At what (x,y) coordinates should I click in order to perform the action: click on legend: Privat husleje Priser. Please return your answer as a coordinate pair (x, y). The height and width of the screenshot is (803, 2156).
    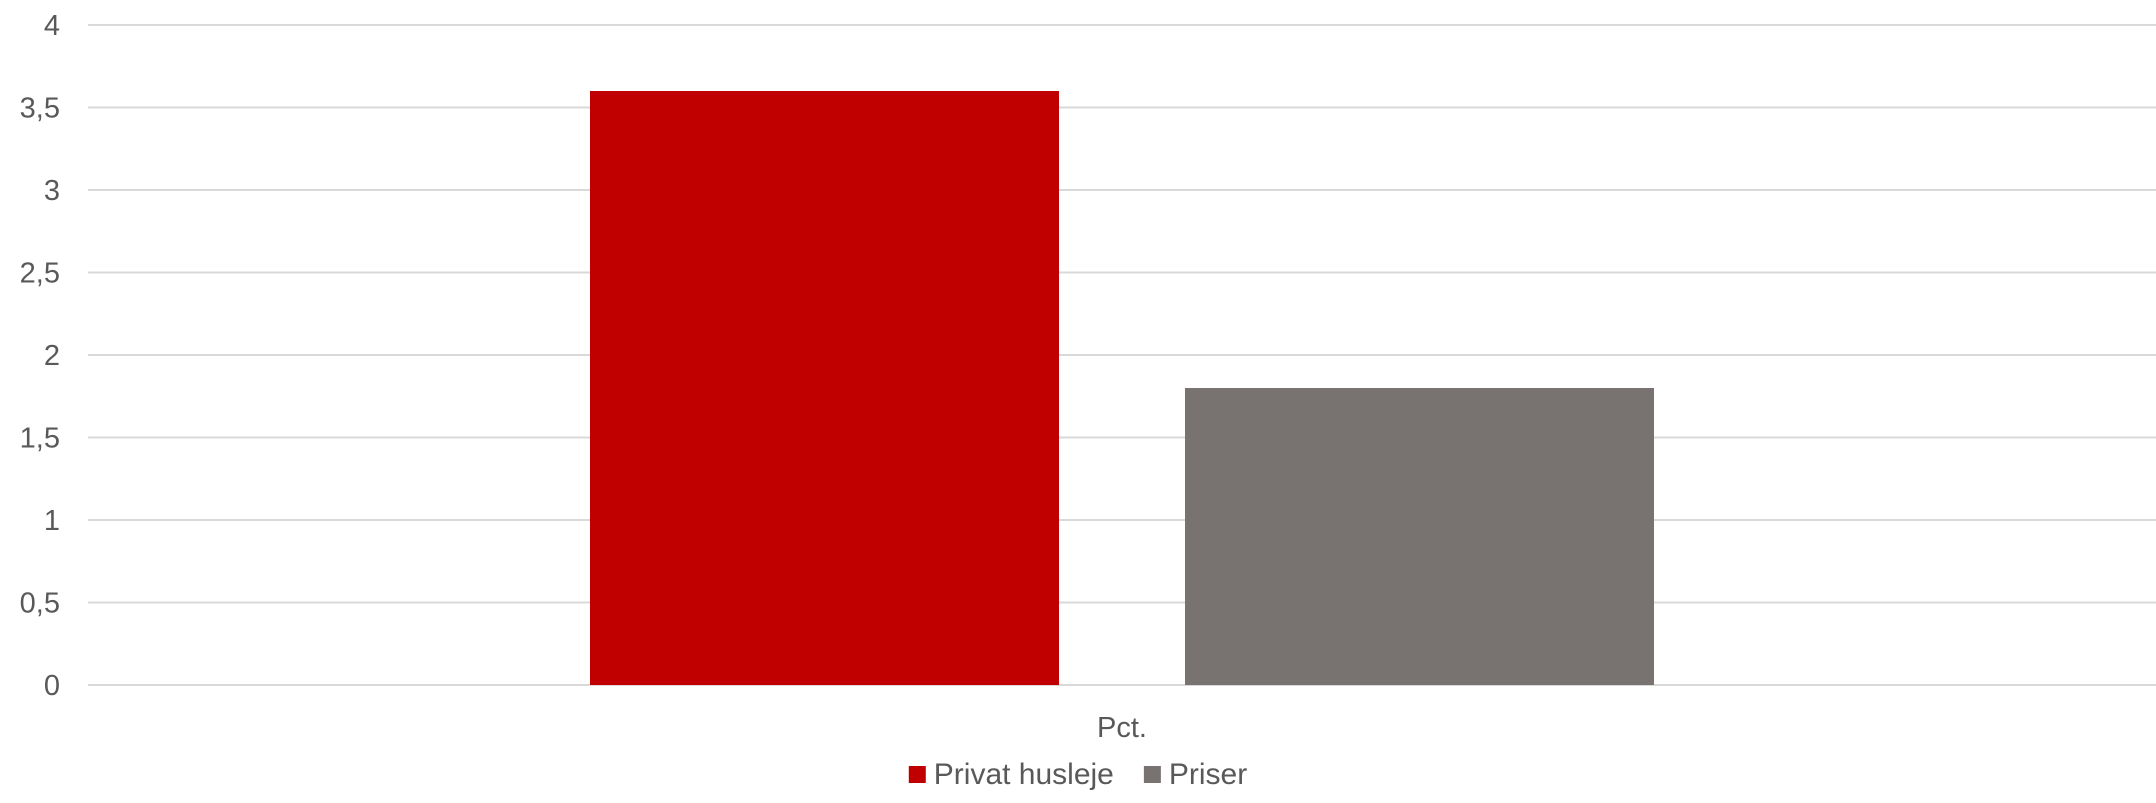
    Looking at the image, I should click on (1077, 774).